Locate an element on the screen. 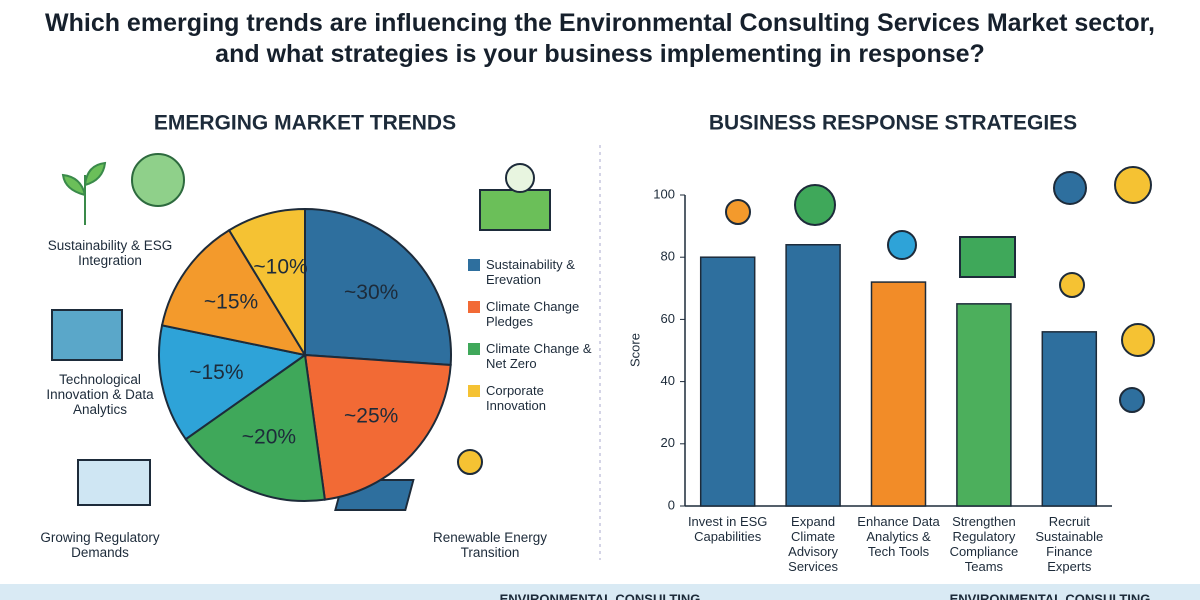  y-tick-label: 100 is located at coordinates (664, 193).